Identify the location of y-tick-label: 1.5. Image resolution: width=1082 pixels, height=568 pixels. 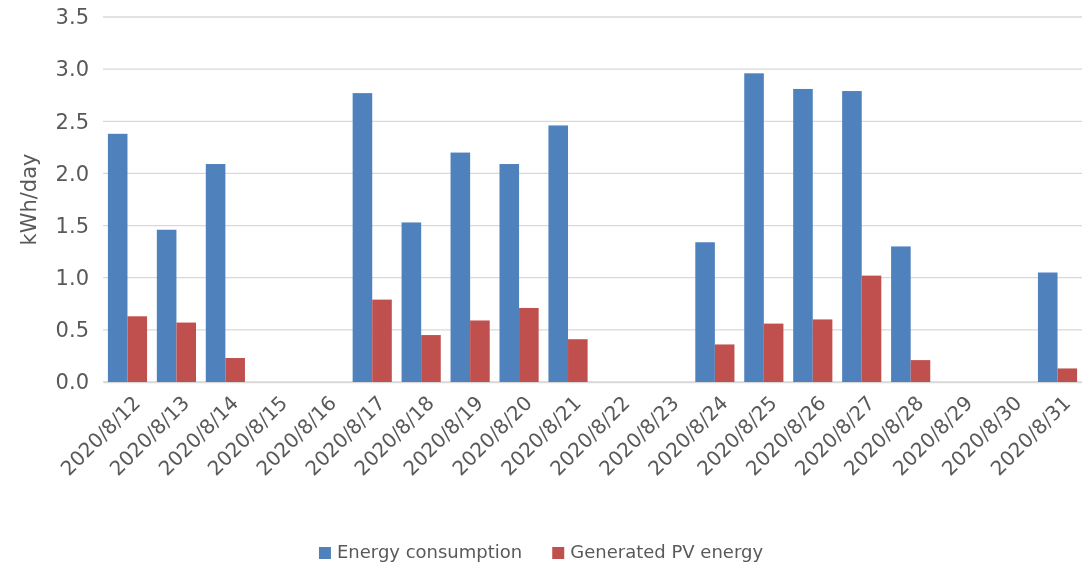
(72, 225).